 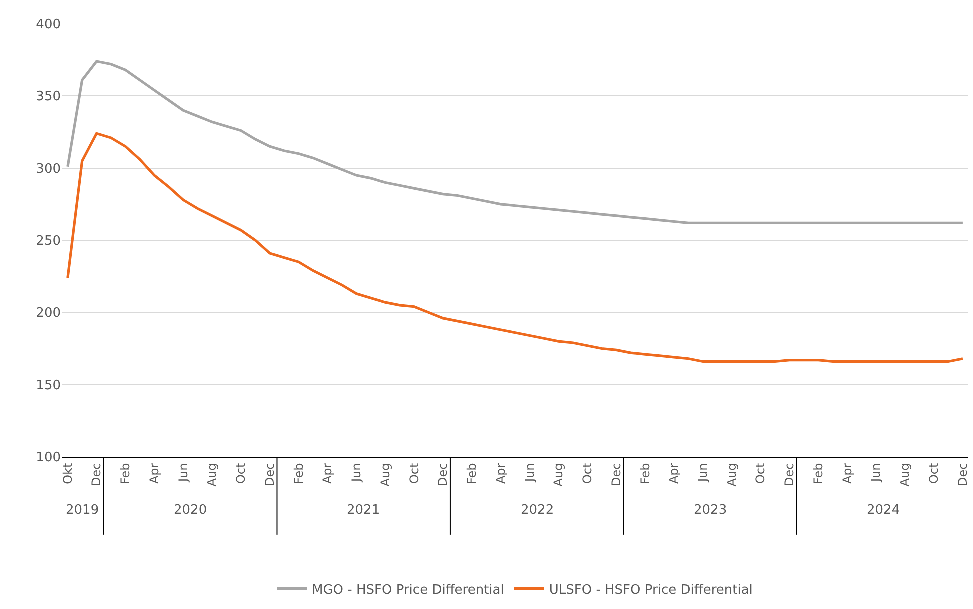 I want to click on legend-label: ULSFO - HSFO Price Differential, so click(x=651, y=590).